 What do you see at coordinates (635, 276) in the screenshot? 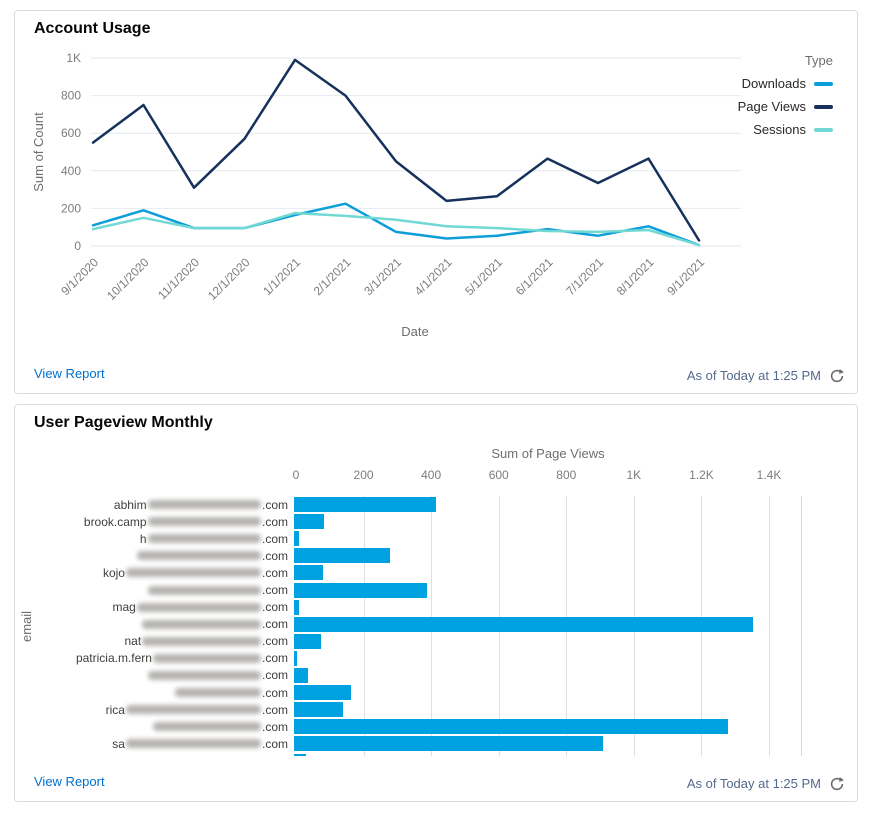
I see `x-tick-label: 8/1/2021` at bounding box center [635, 276].